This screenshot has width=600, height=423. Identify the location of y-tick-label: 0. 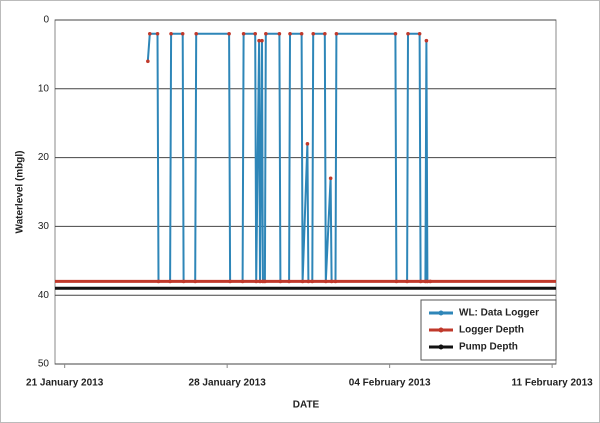
(46, 20).